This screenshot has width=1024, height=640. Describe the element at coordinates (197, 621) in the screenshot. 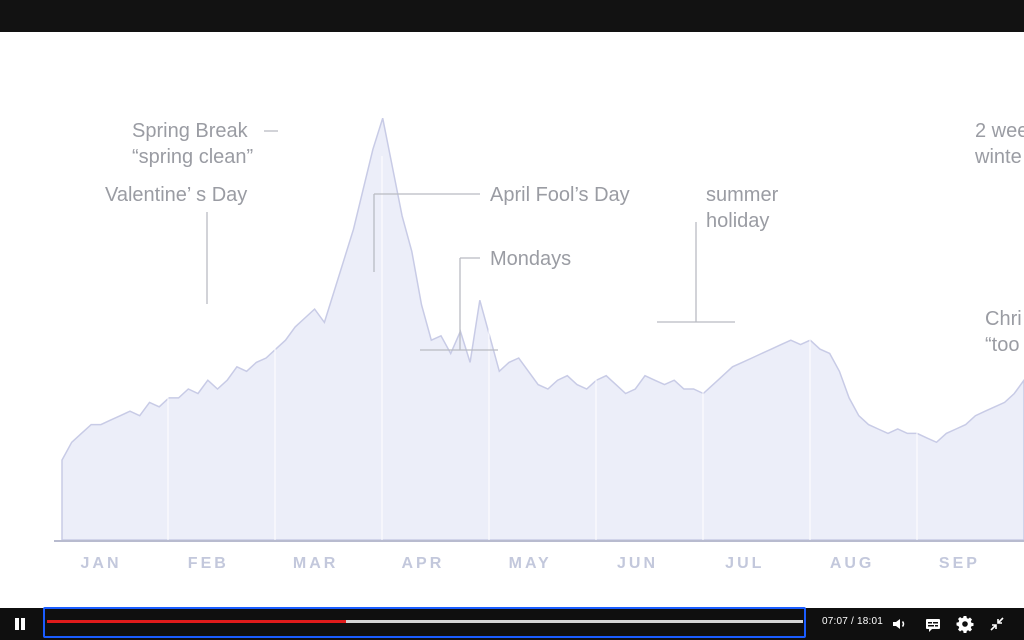

I see `progress-played` at that location.